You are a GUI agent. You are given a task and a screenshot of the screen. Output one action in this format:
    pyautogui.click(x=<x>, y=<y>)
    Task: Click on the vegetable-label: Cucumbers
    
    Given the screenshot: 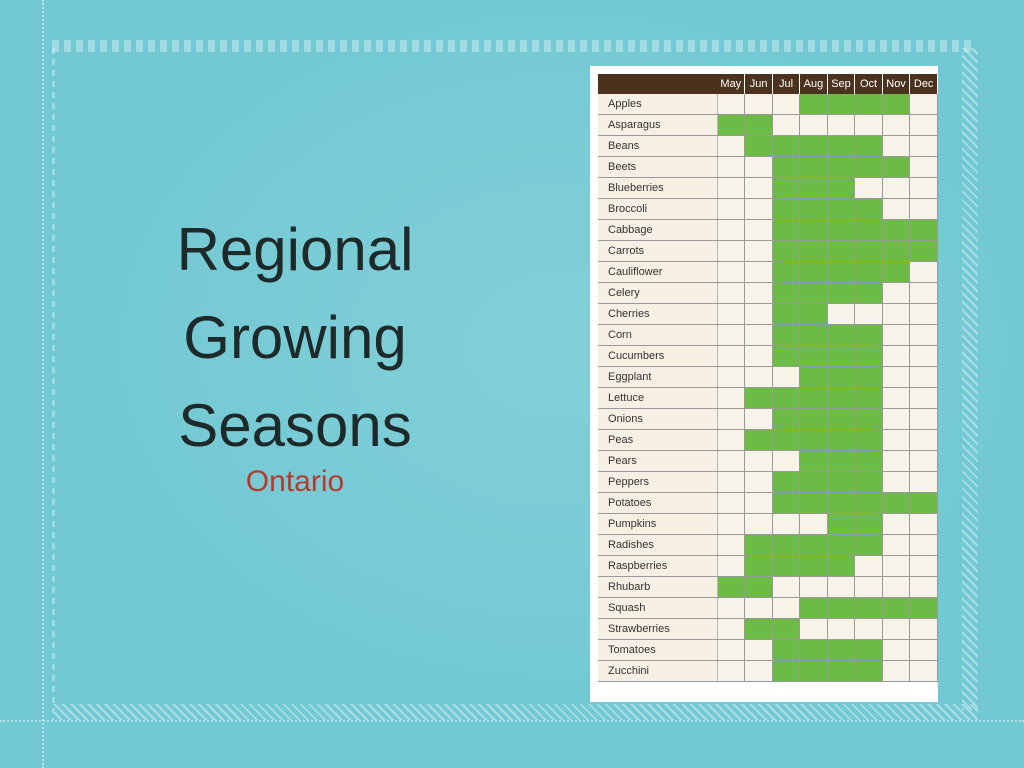 What is the action you would take?
    pyautogui.click(x=658, y=356)
    